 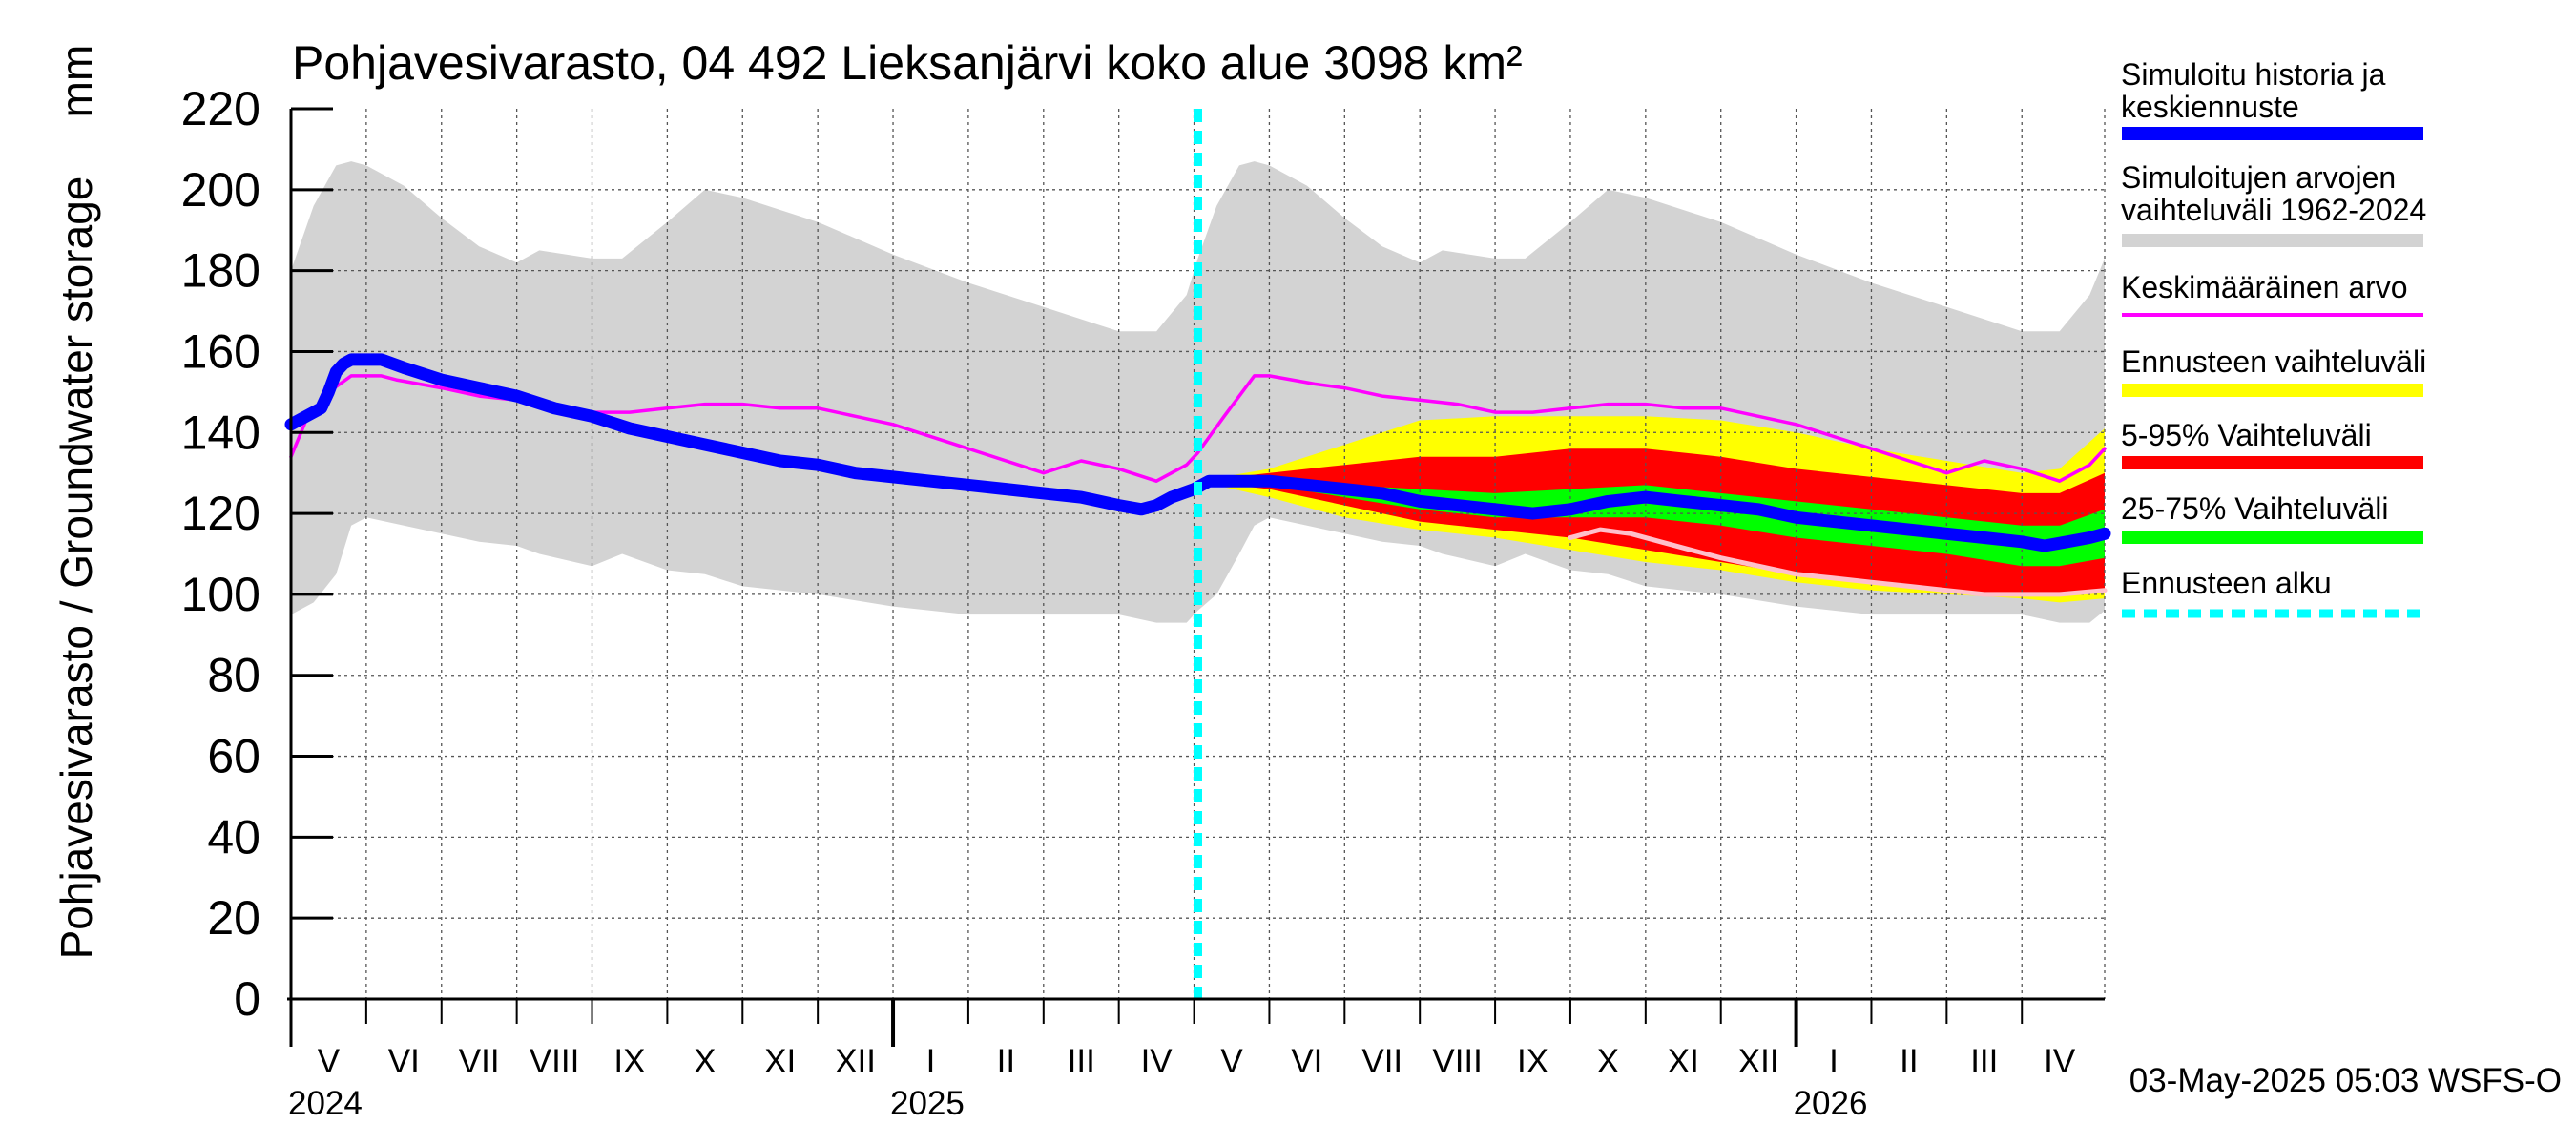 What do you see at coordinates (233, 837) in the screenshot?
I see `y-tick-label: 40` at bounding box center [233, 837].